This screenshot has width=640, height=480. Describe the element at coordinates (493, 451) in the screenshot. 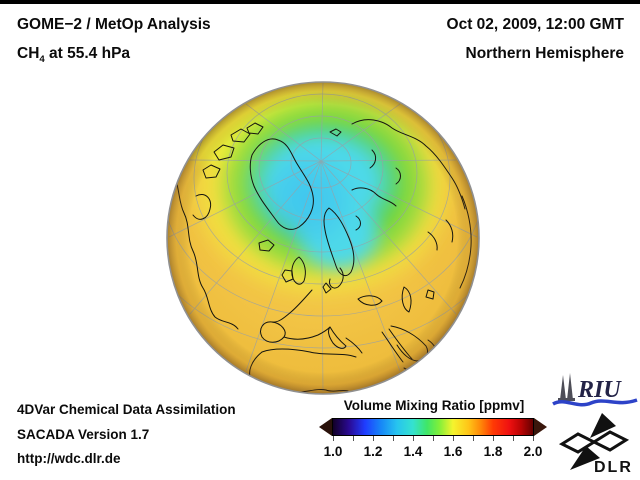

I see `colorbar-tick-label: 1.8` at that location.